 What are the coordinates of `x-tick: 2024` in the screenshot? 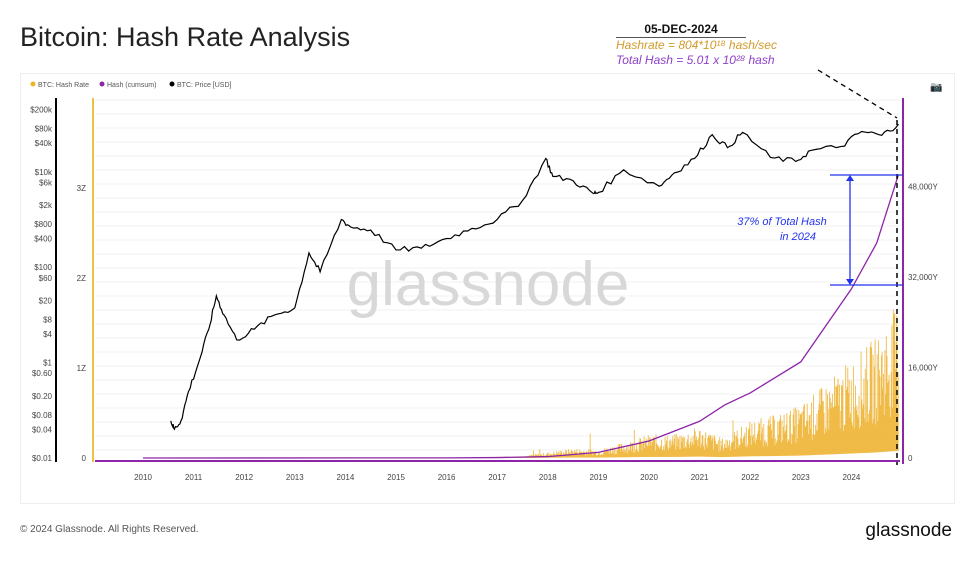 It's located at (852, 477).